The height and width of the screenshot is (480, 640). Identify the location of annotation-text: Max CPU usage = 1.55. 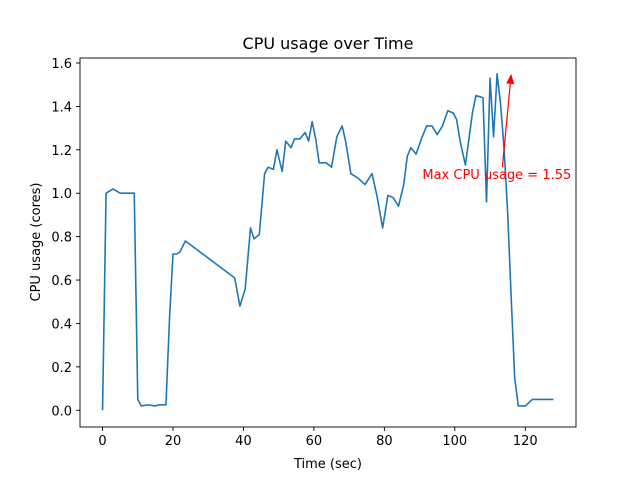
(496, 175).